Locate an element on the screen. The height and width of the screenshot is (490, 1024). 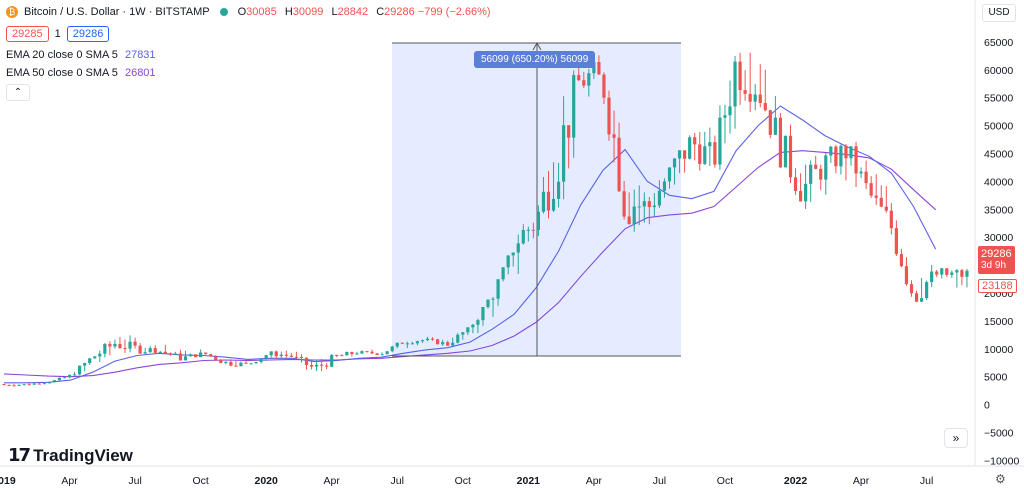
settings-icon: ⚙ is located at coordinates (1000, 479).